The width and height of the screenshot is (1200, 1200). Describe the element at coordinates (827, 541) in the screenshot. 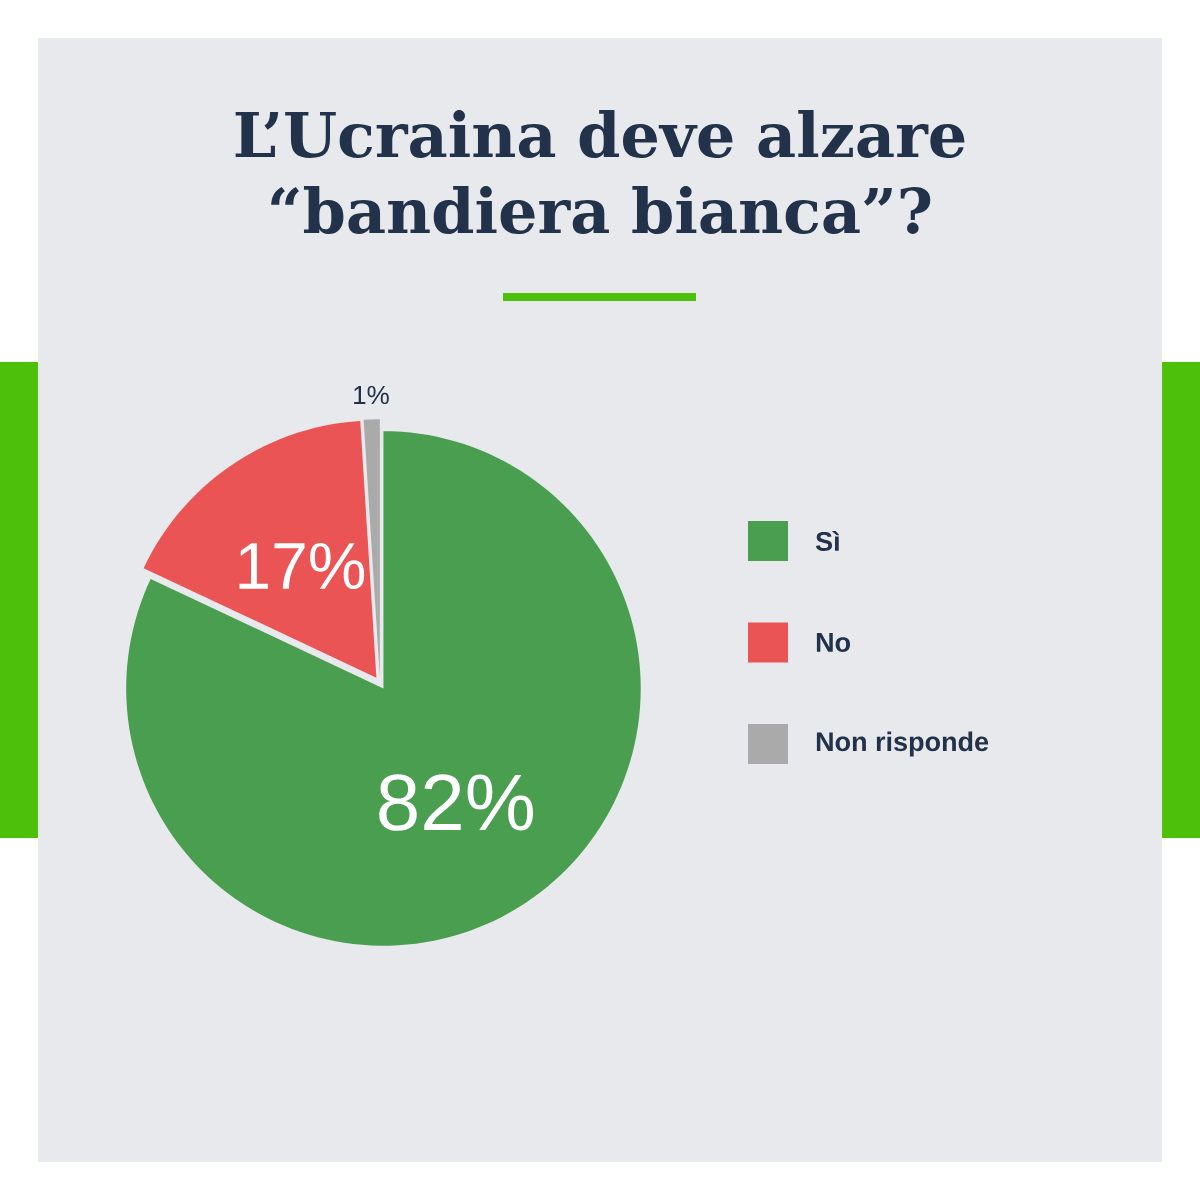

I see `legend-label: Sì` at that location.